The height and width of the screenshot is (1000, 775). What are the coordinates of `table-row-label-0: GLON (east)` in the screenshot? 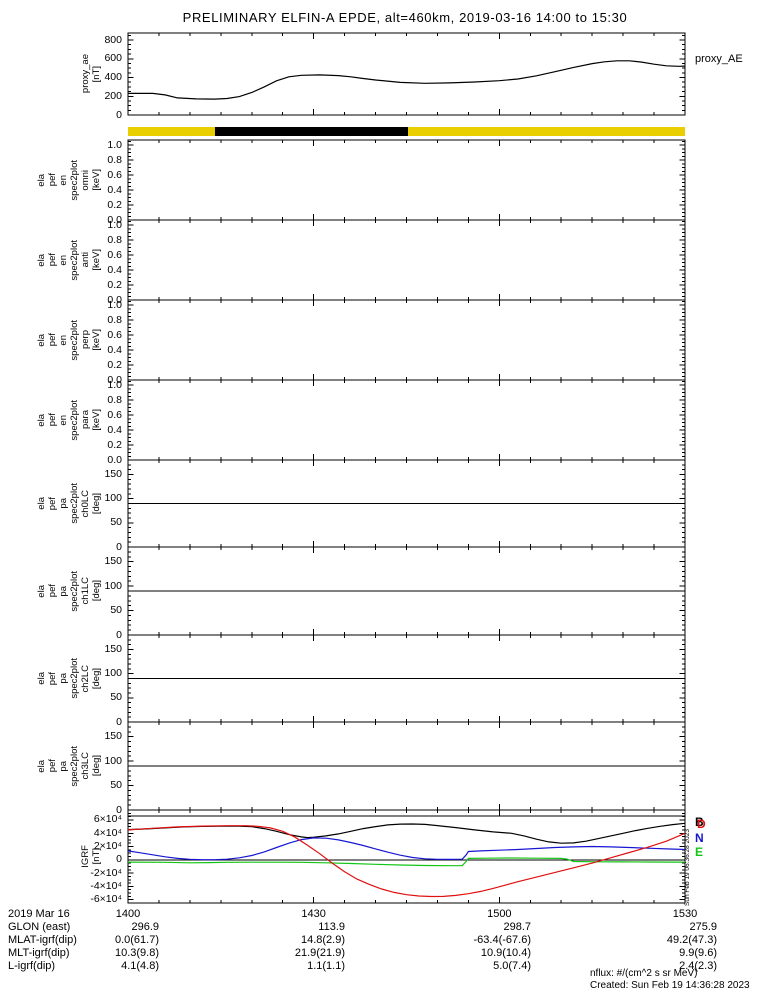 It's located at (39, 927).